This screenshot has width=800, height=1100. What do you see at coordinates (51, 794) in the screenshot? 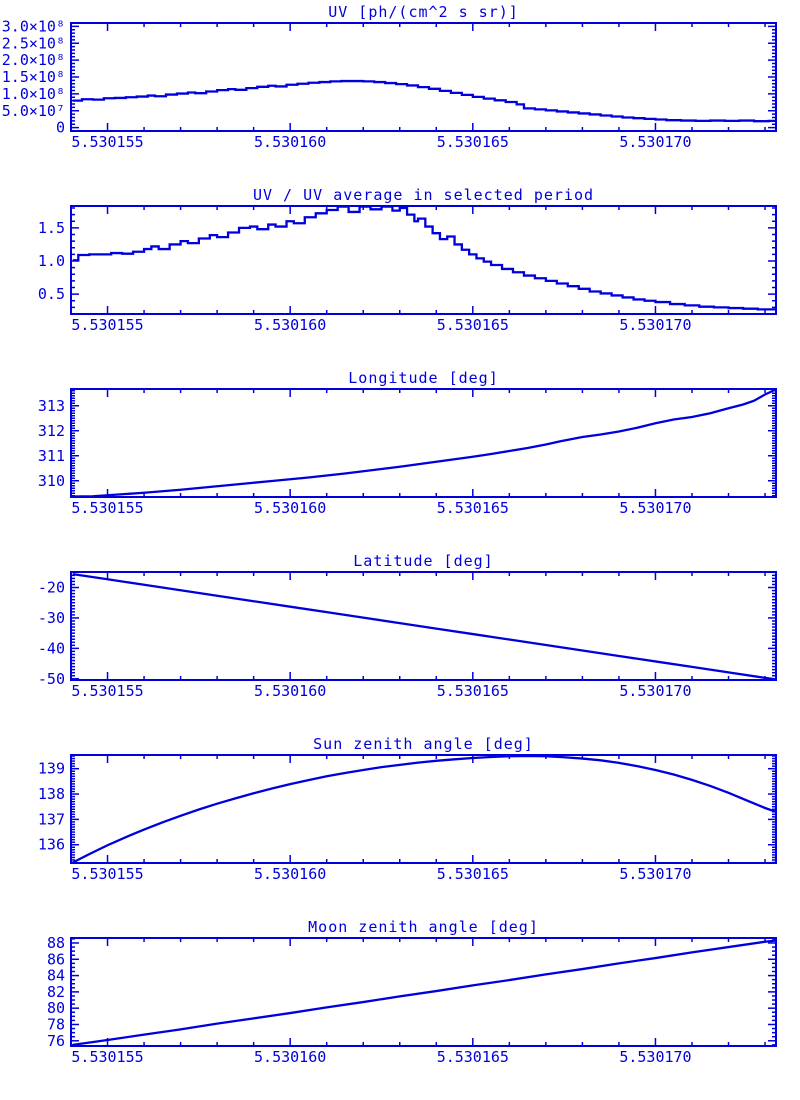
I see `y-tick-label: 138` at bounding box center [51, 794].